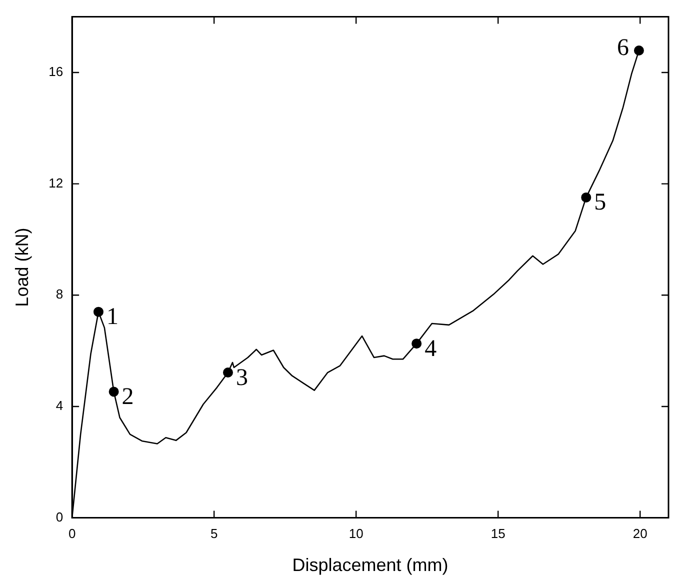  Describe the element at coordinates (498, 534) in the screenshot. I see `x-tick-label: 15` at that location.